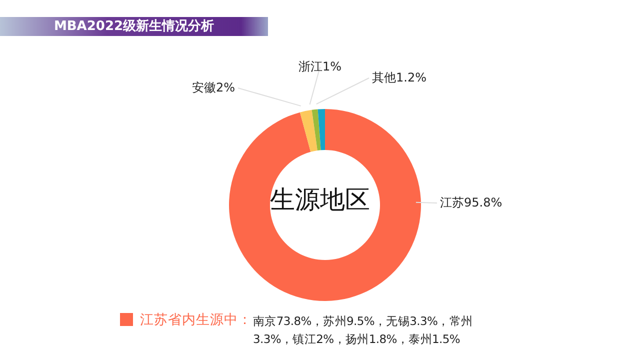 This screenshot has height=360, width=640. Describe the element at coordinates (363, 330) in the screenshot. I see `text: 南京73.8%，苏州9.5%，无锡3.3%，常州3.3%，镇江2%，扬州1.8%，泰州1.5%` at that location.